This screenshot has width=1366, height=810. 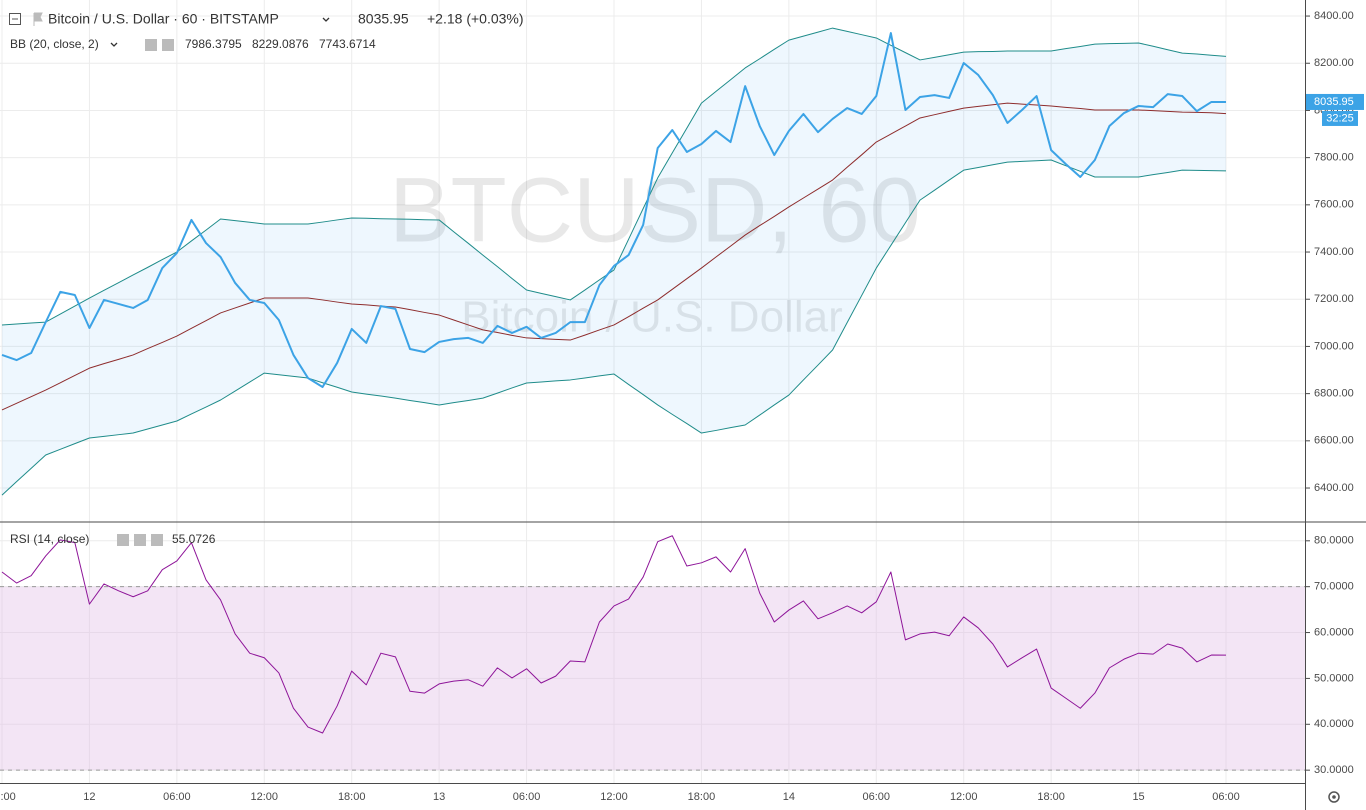 What do you see at coordinates (383, 19) in the screenshot?
I see `last-price: 8035.95` at bounding box center [383, 19].